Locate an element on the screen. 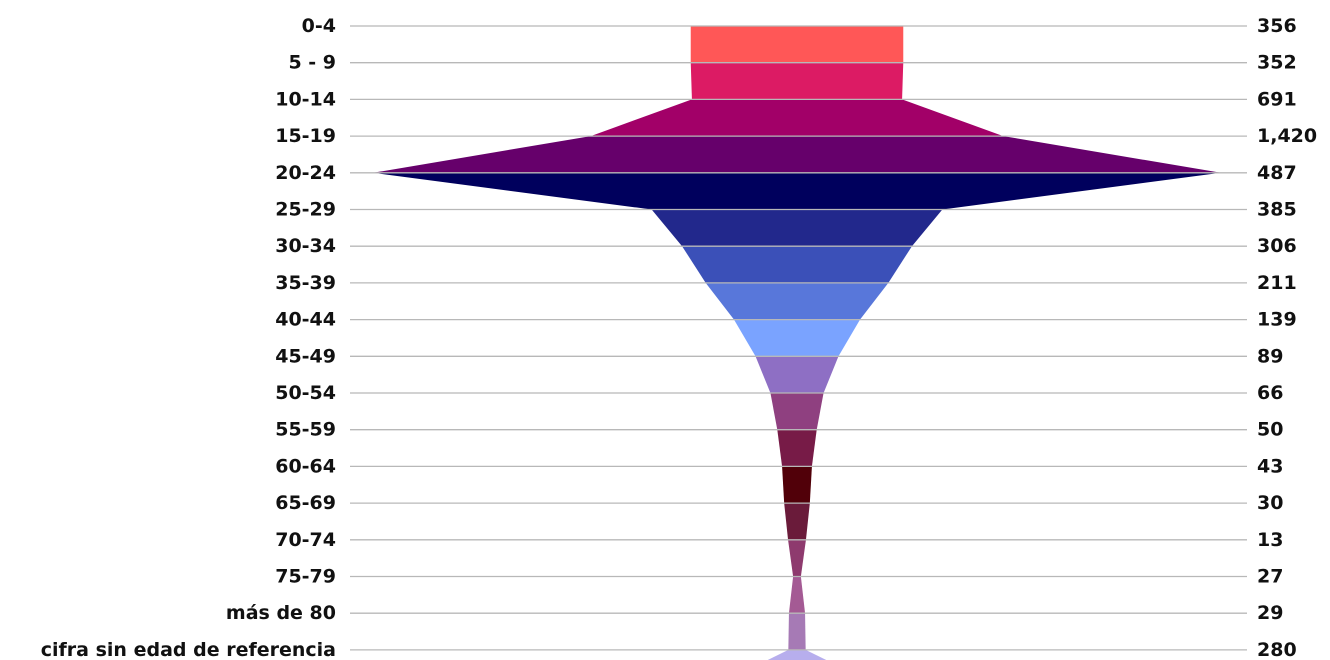 The height and width of the screenshot is (660, 1330). value-label: 29 is located at coordinates (1270, 613).